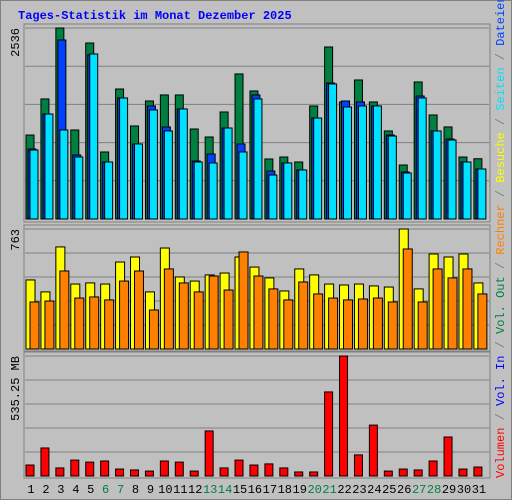 The height and width of the screenshot is (500, 512). I want to click on x-tick-label: 30, so click(464, 490).